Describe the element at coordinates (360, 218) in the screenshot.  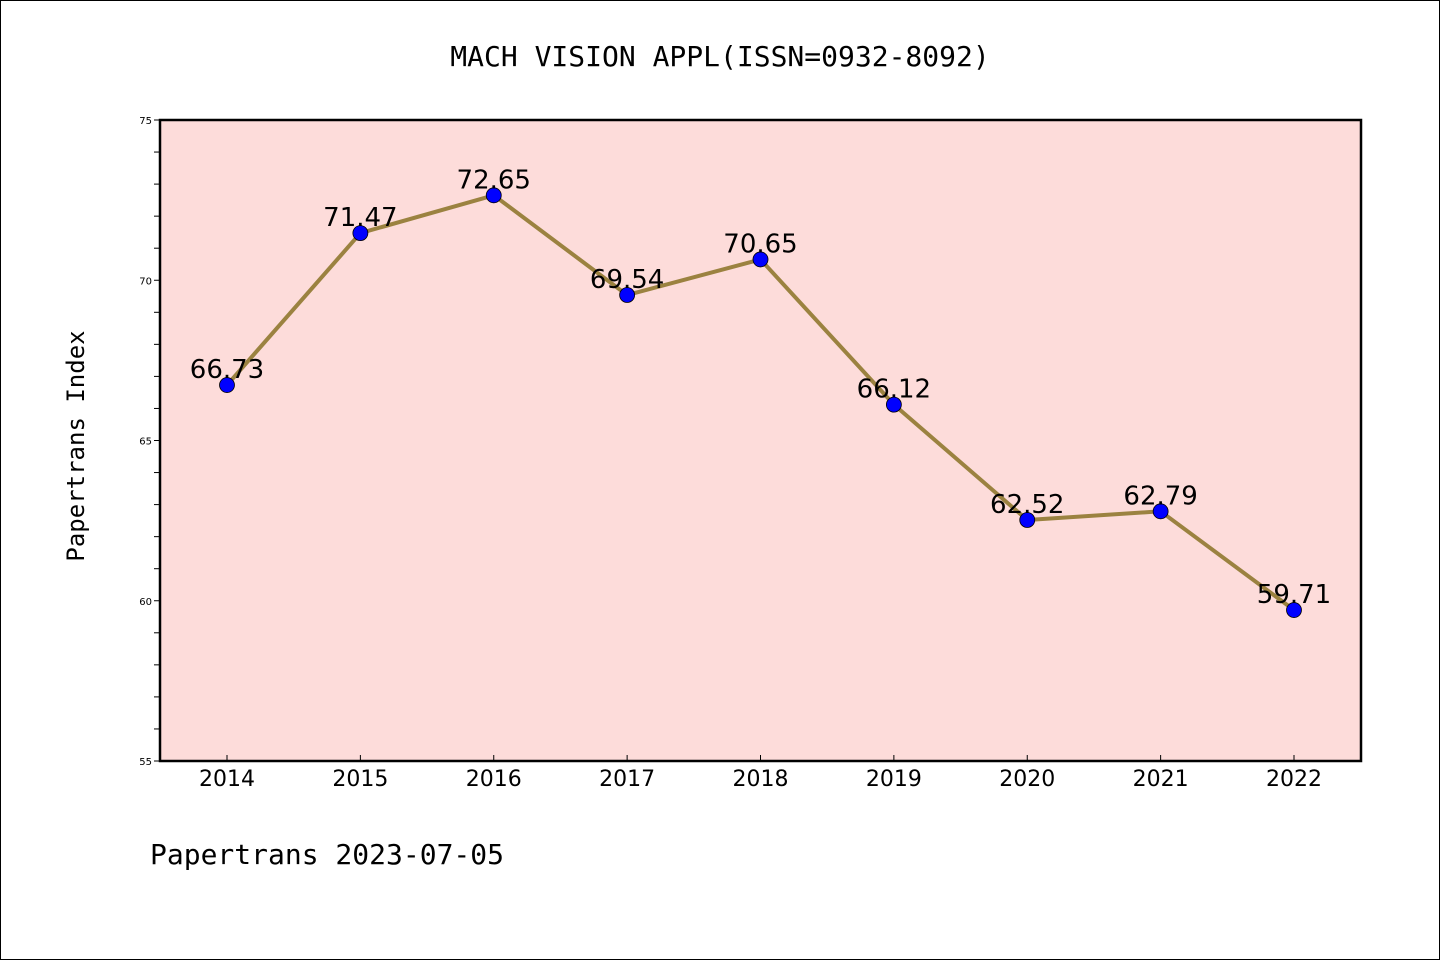
I see `data-label: 71.47` at that location.